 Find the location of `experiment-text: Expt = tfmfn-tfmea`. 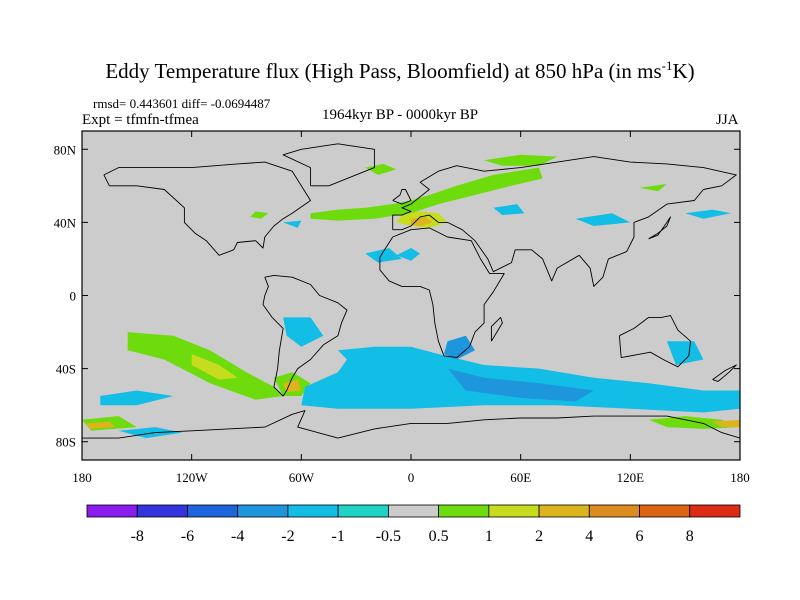

experiment-text: Expt = tfmfn-tfmea is located at coordinates (140, 120).